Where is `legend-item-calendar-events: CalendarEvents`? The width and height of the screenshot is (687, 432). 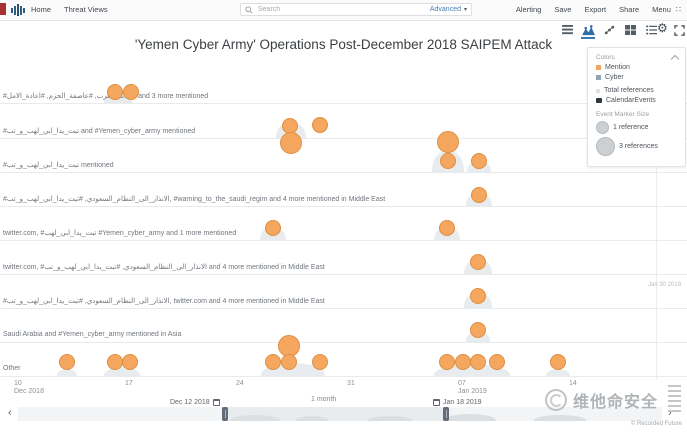
legend-item-calendar-events: CalendarEvents is located at coordinates (640, 100).